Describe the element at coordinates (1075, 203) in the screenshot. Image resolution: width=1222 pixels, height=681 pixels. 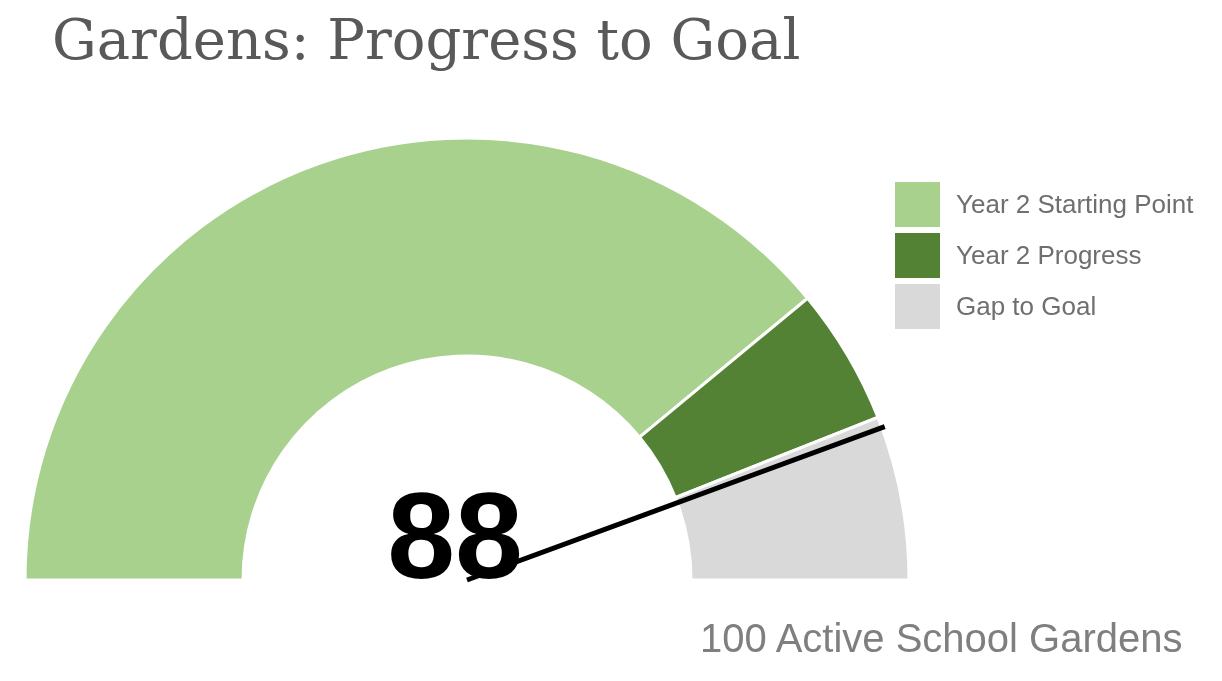
I see `legend-label: Year 2 Starting Point` at that location.